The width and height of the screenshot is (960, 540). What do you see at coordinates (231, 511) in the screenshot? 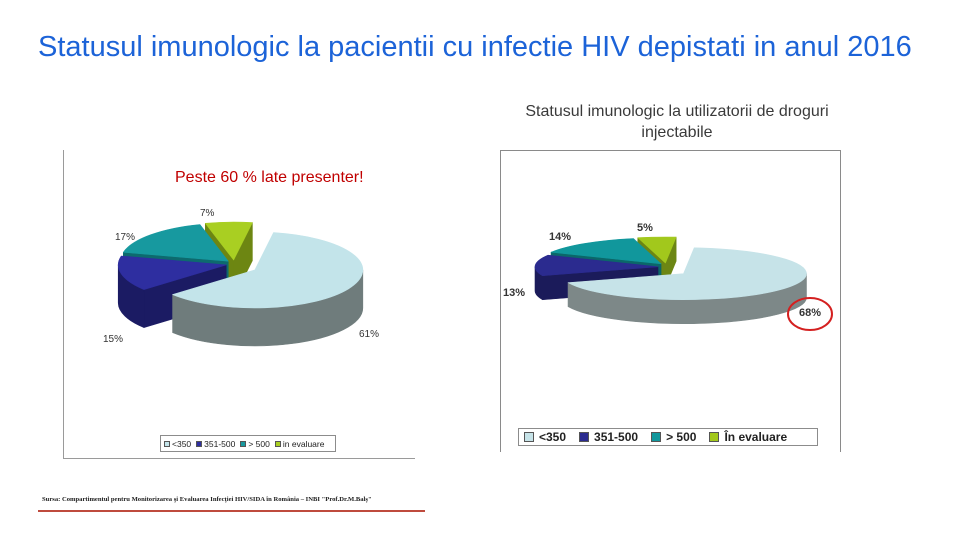
I see `source-underline` at bounding box center [231, 511].